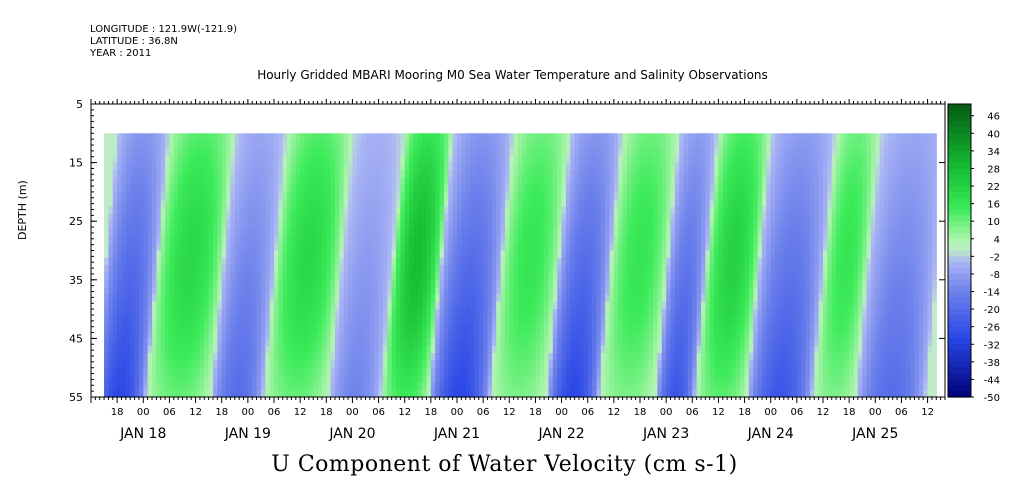 This screenshot has width=1009, height=504. I want to click on colorbar-label: -8, so click(995, 275).